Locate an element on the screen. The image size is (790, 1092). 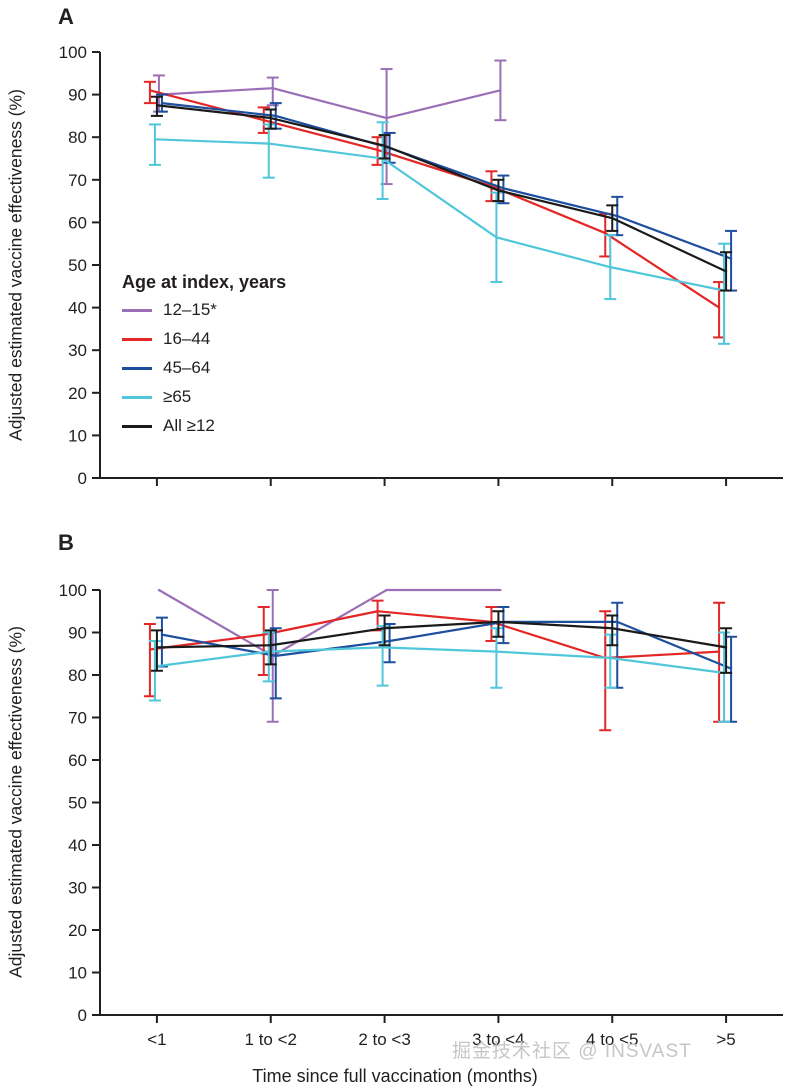
x-axis-label: Time since full vaccination (months) is located at coordinates (395, 1076).